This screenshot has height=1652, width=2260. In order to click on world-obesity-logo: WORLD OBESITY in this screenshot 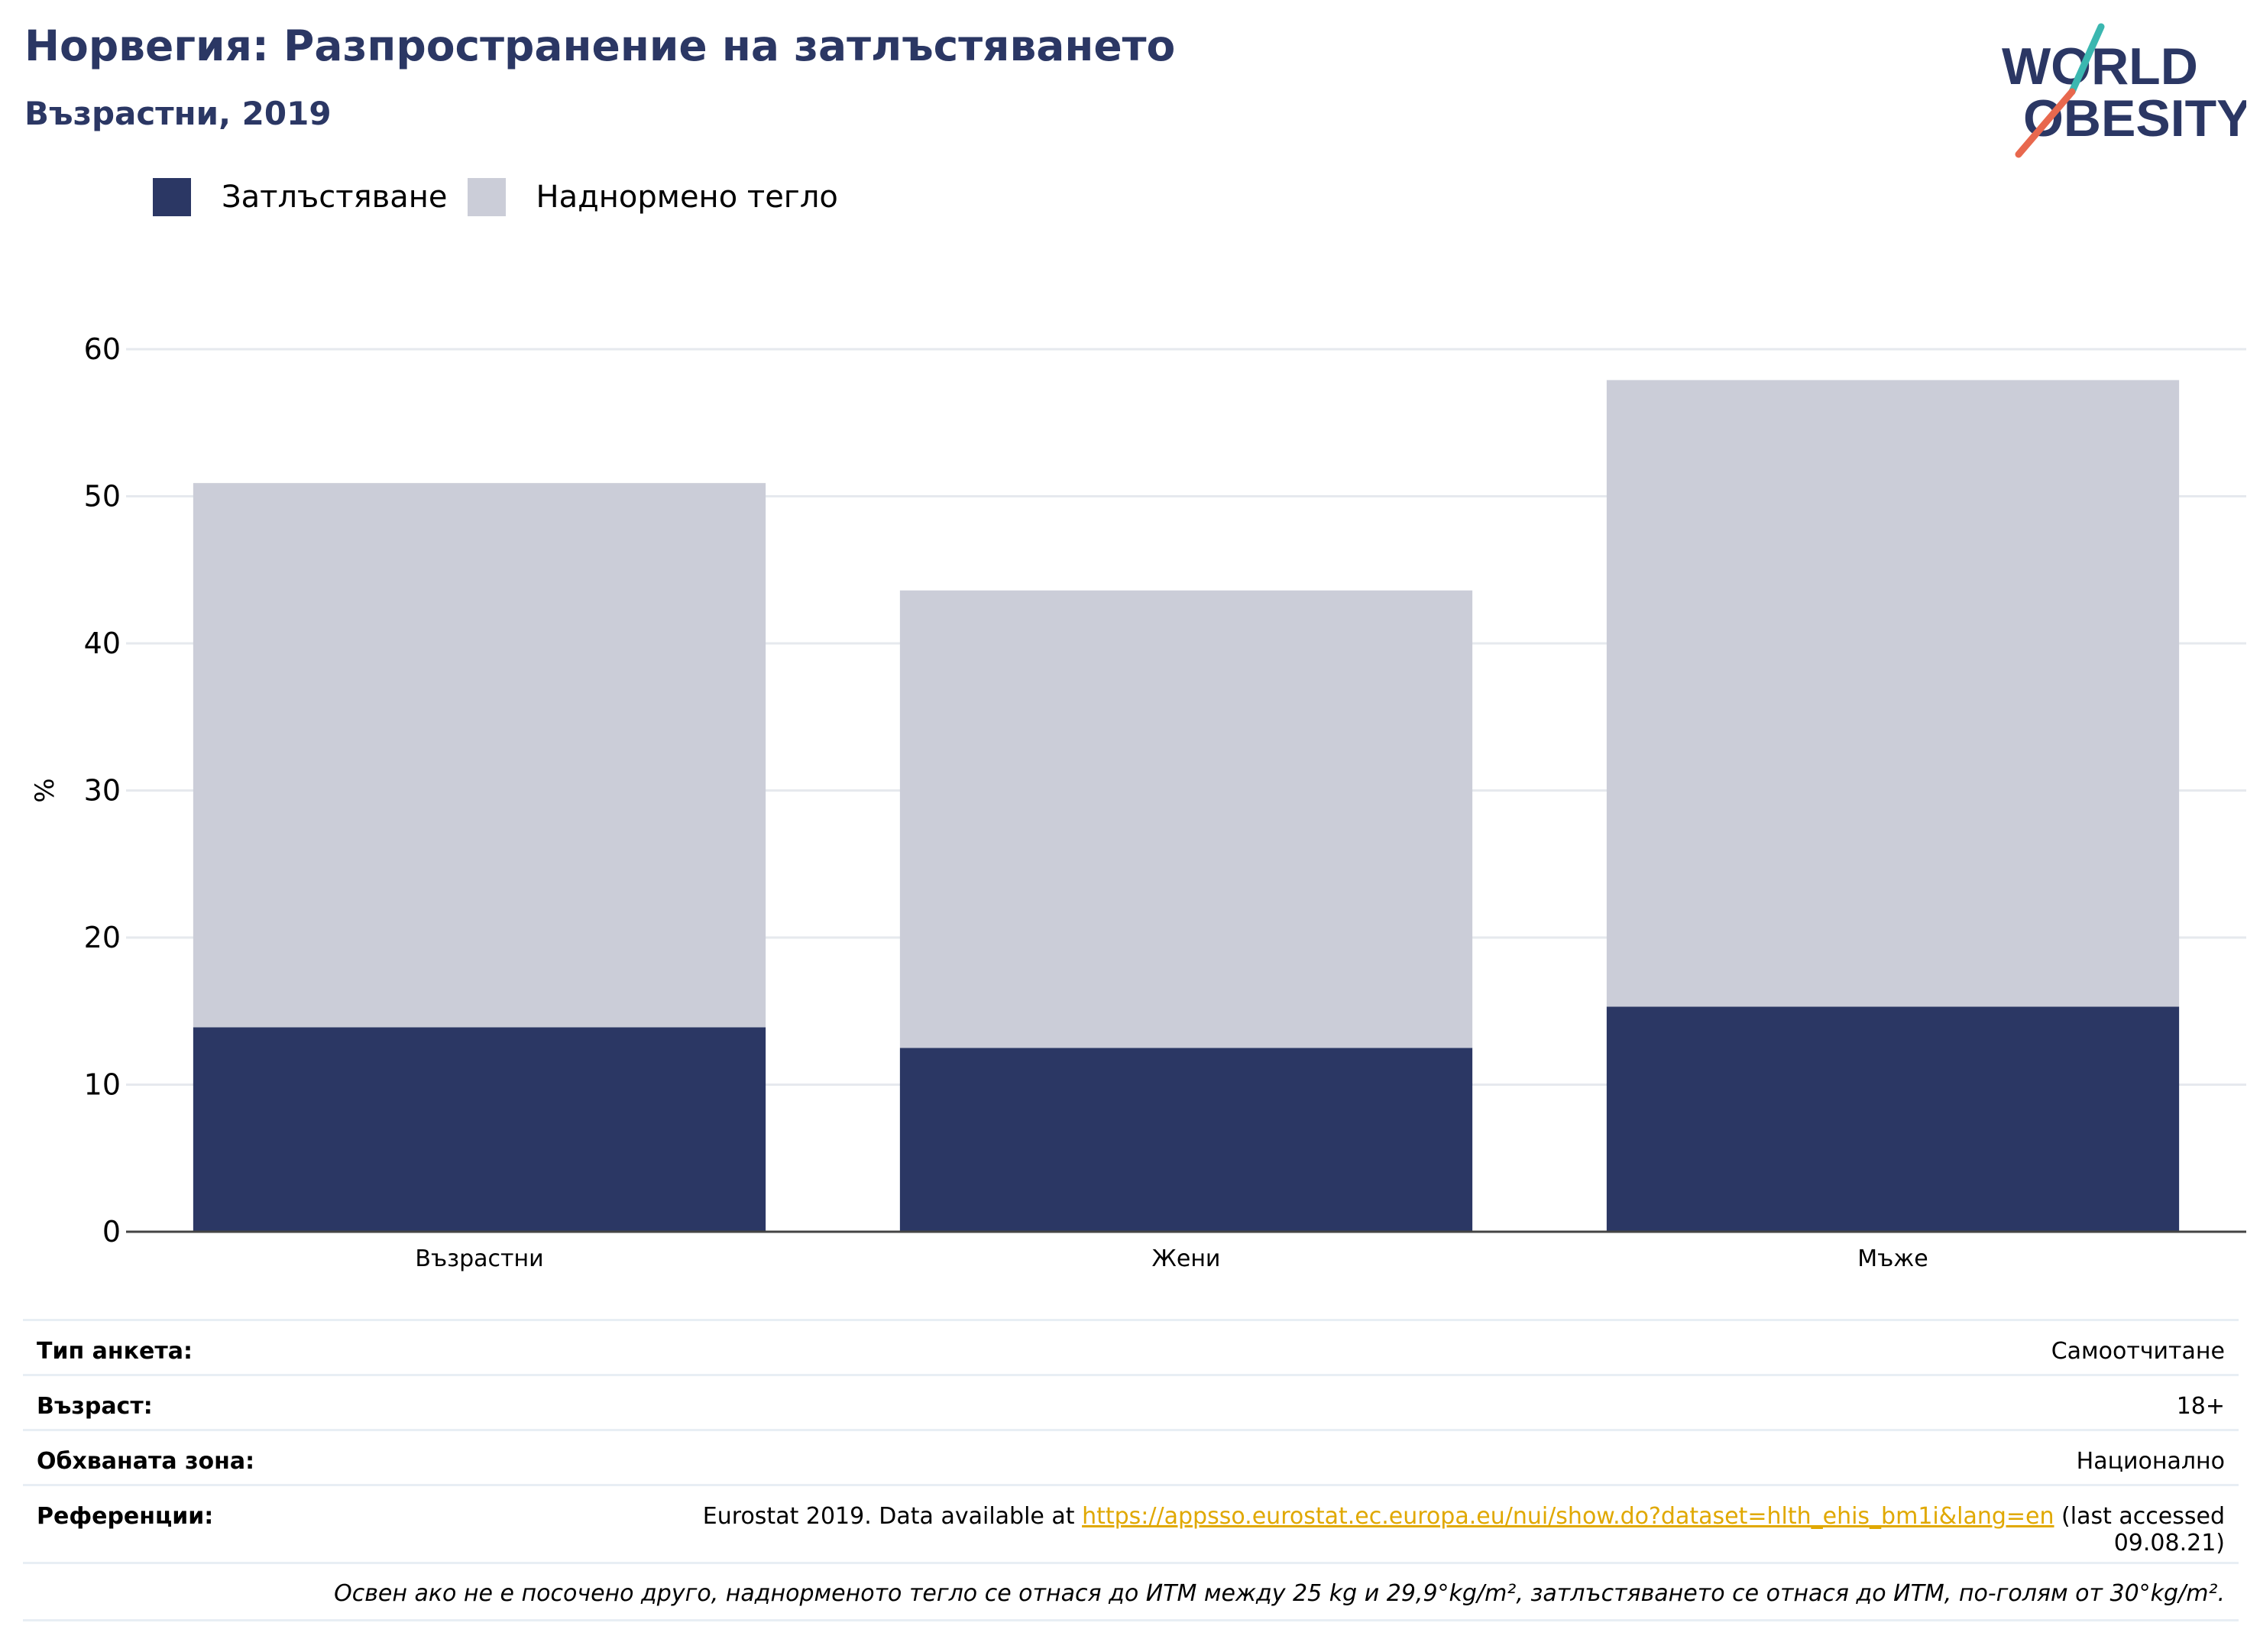, I will do `click(2124, 90)`.